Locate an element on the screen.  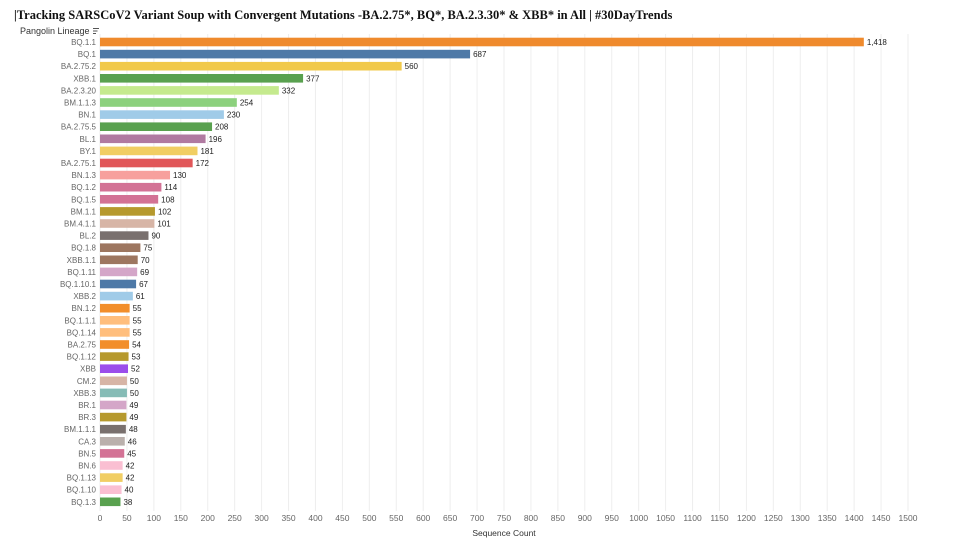
x-tick-label: 600 is located at coordinates (423, 518).